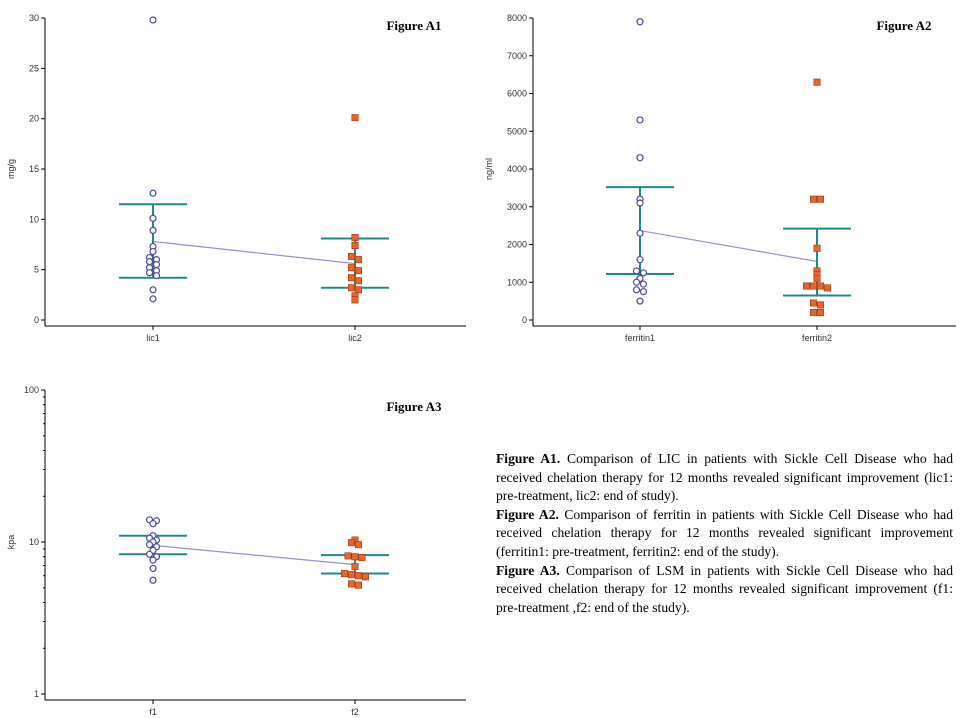  Describe the element at coordinates (31, 390) in the screenshot. I see `y-tick-label: 100` at that location.